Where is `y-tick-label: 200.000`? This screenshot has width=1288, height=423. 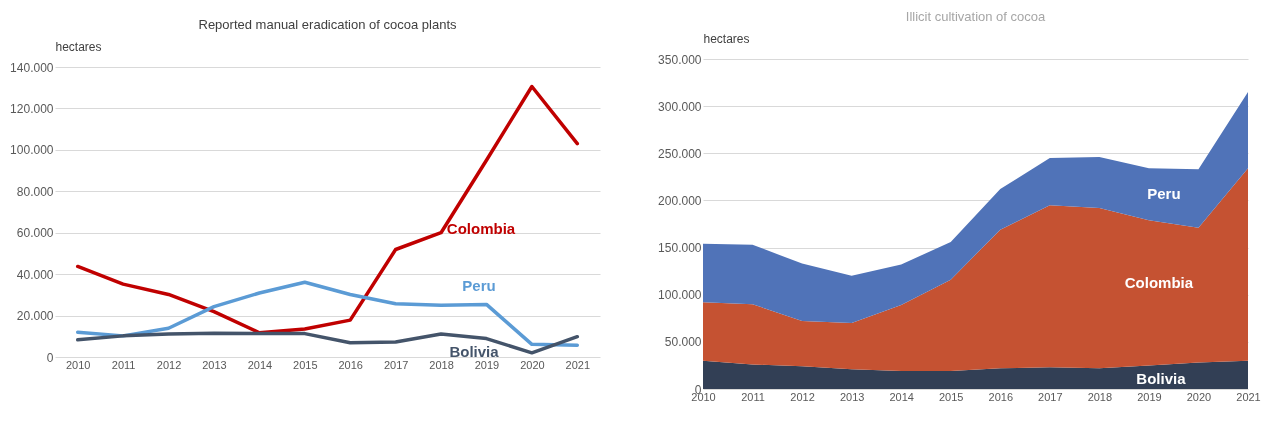 y-tick-label: 200.000 is located at coordinates (680, 200).